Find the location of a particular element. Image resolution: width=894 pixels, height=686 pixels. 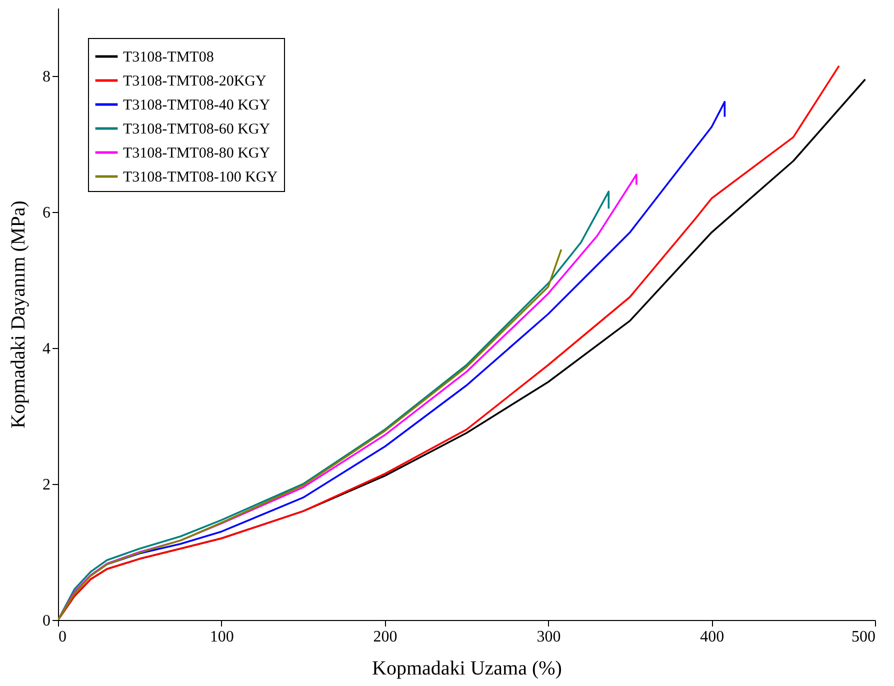

legend-label: T3108-TMT08-80 KGY is located at coordinates (196, 154).